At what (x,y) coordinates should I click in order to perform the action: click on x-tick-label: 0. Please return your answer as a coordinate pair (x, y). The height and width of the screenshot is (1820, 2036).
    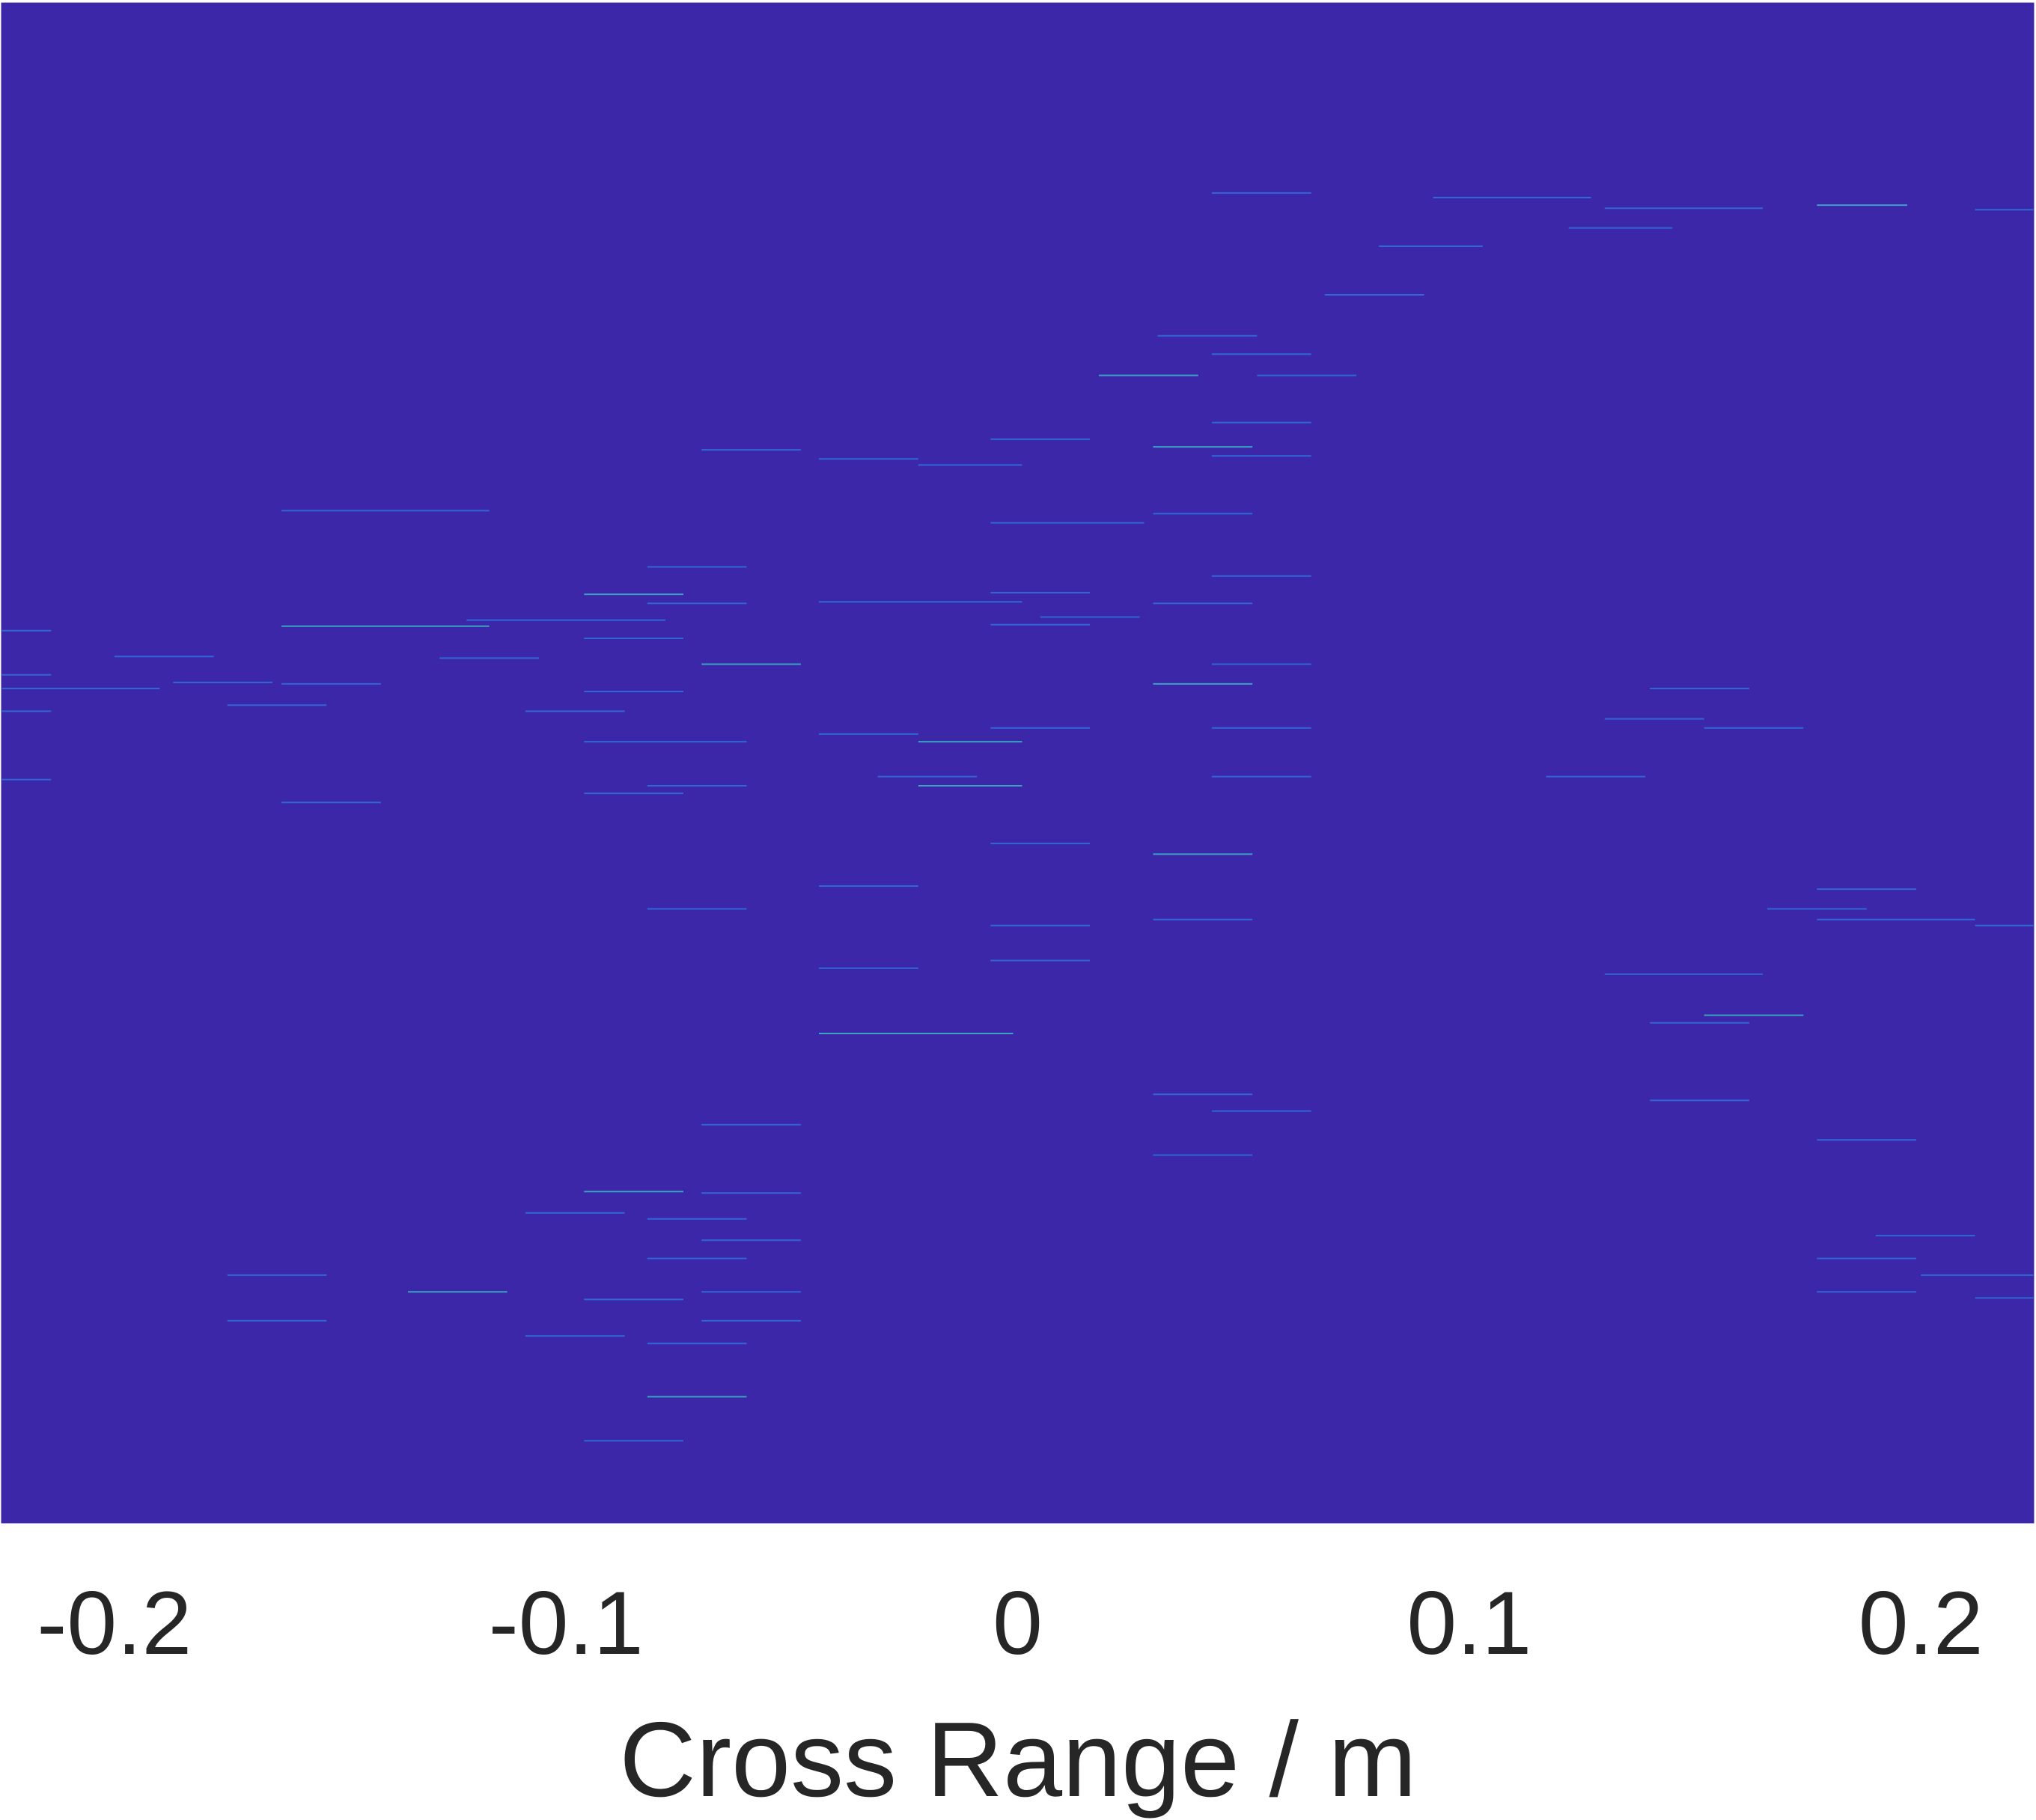
    Looking at the image, I should click on (1018, 1623).